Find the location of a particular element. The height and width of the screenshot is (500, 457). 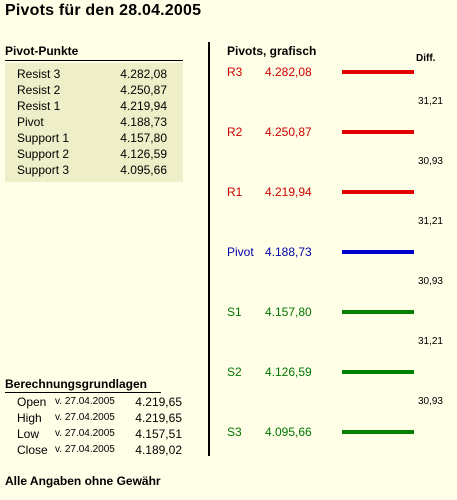

pivot-row-value: 4.157,80 is located at coordinates (143, 138).